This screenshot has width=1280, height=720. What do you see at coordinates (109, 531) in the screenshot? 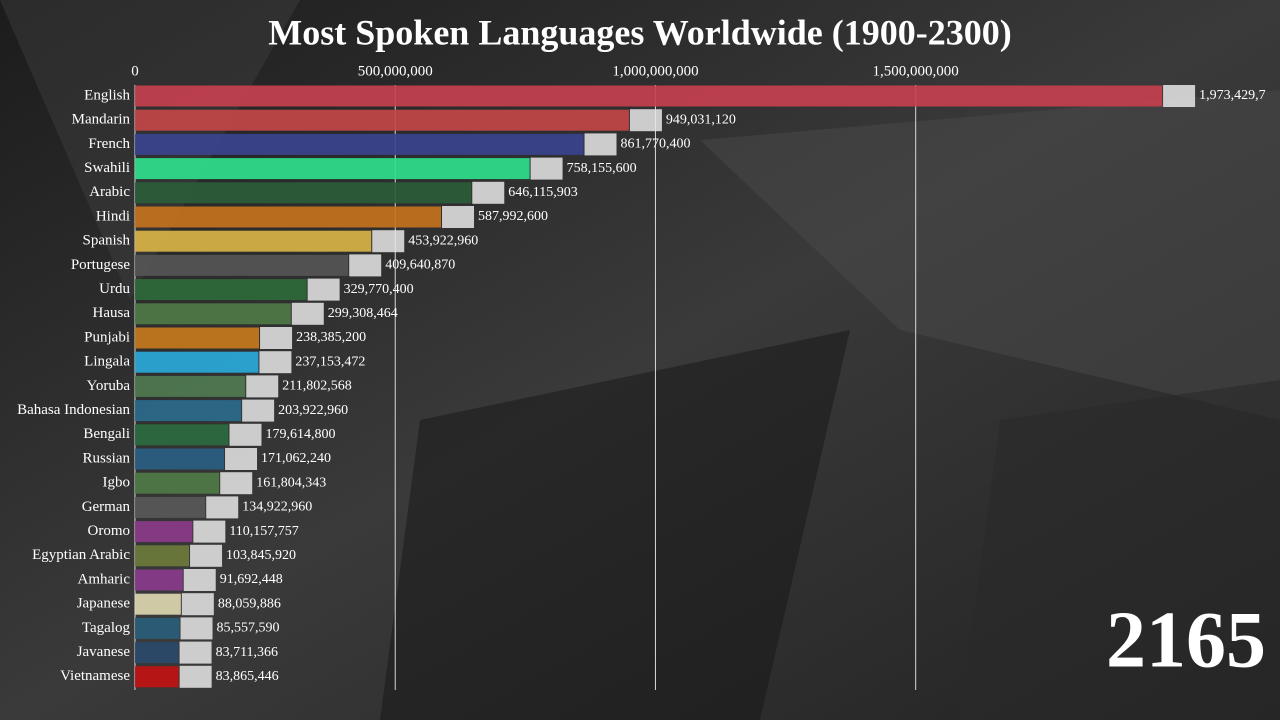
I see `category-label: Oromo` at bounding box center [109, 531].